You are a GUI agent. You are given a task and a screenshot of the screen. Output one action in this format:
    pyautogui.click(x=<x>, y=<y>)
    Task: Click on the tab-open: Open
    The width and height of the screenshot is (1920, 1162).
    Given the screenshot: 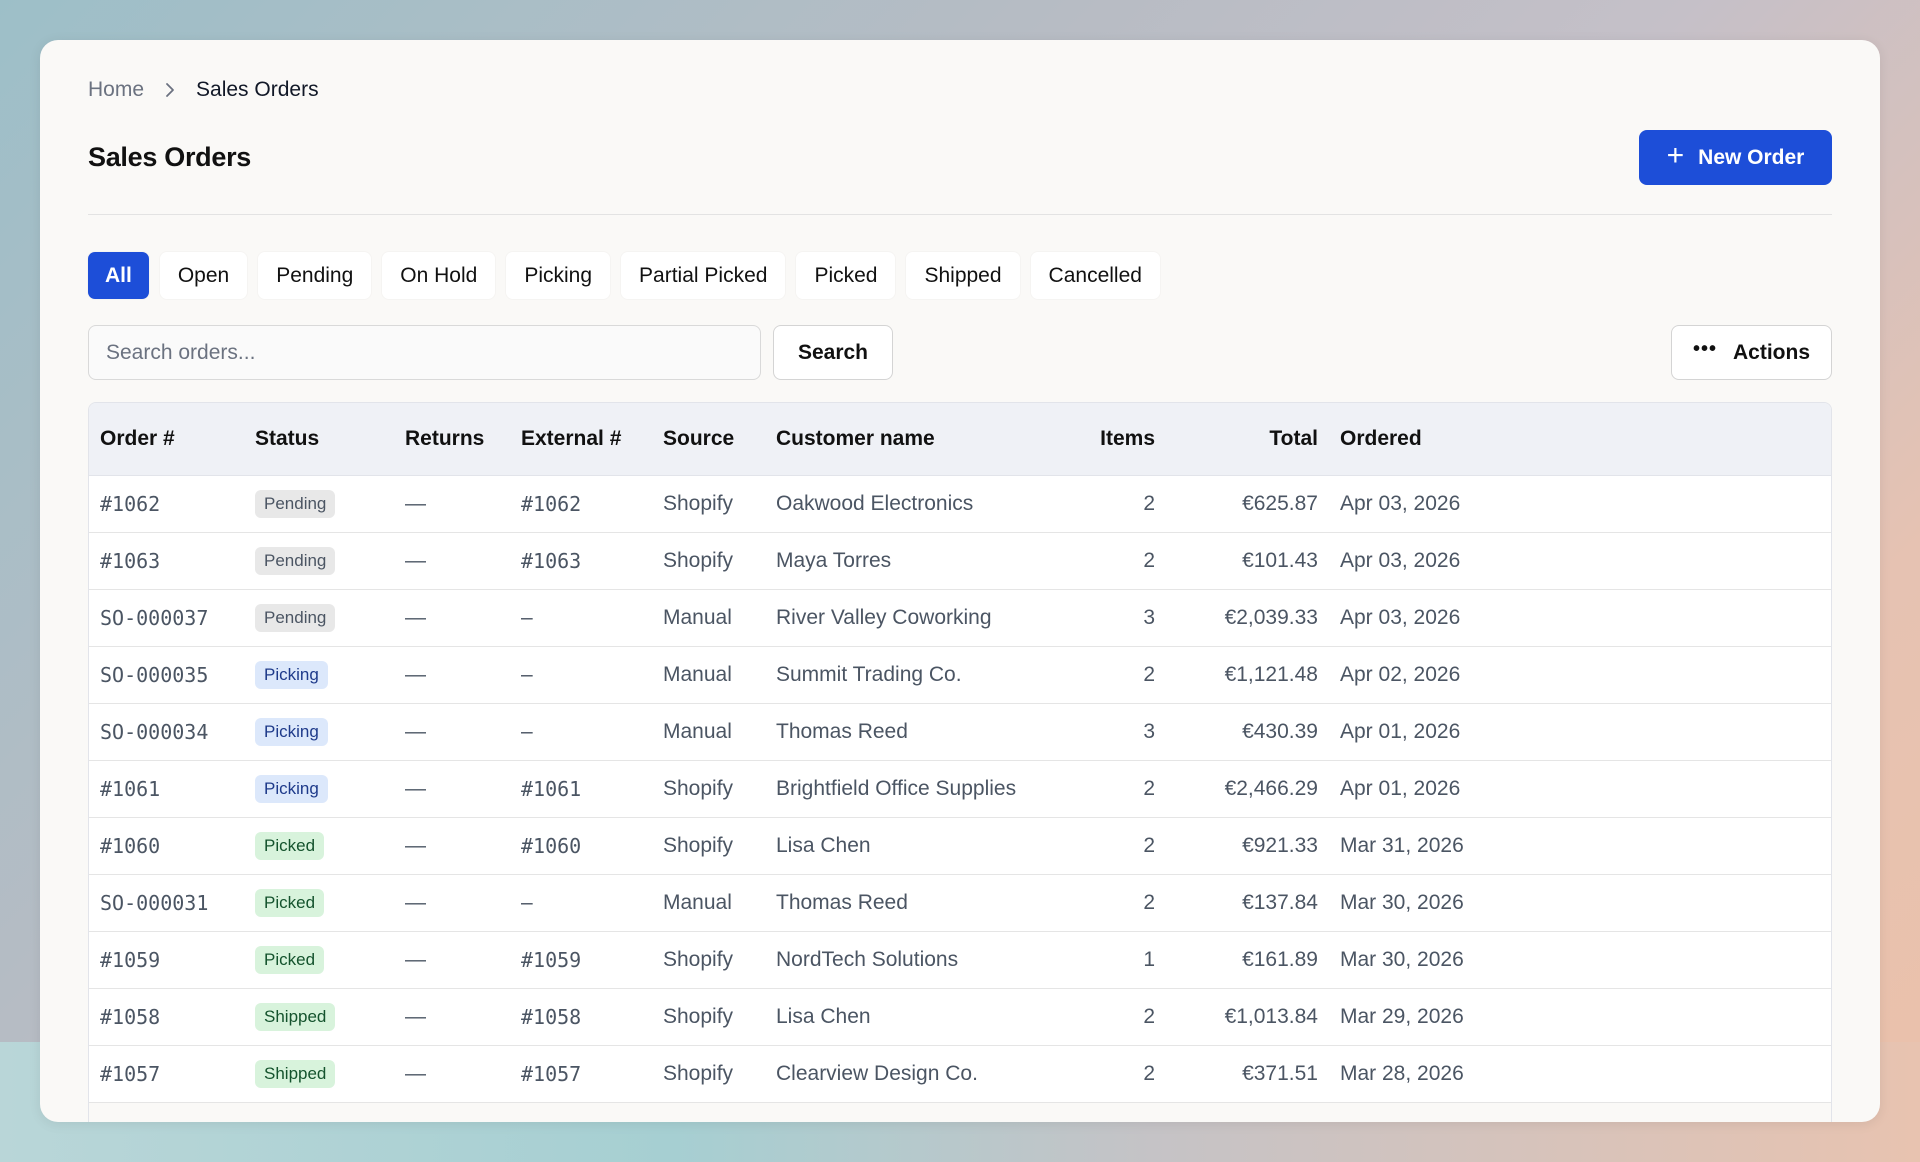 What is the action you would take?
    pyautogui.click(x=203, y=275)
    